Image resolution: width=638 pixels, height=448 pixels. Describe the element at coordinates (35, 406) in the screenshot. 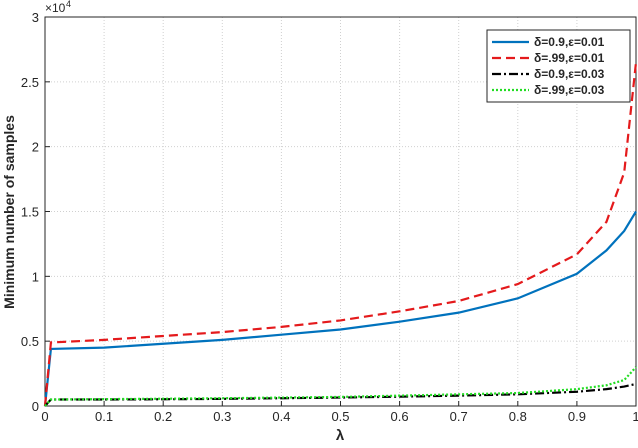

I see `y-tick-label: 0` at that location.